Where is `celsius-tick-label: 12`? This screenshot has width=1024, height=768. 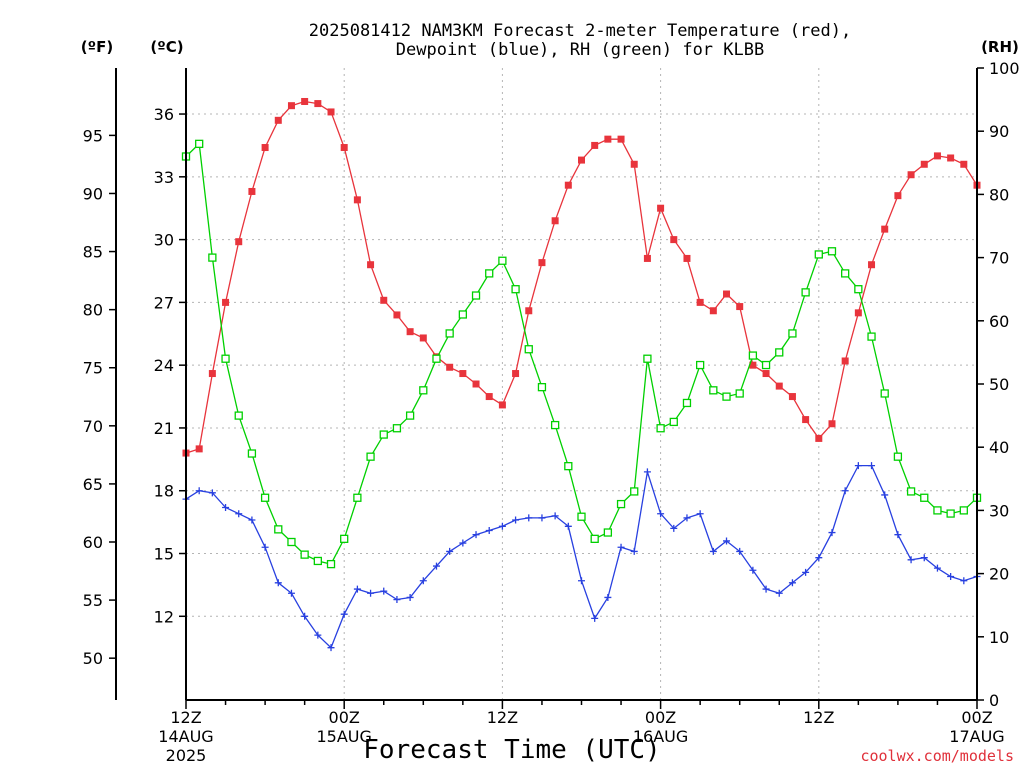
celsius-tick-label: 12 is located at coordinates (164, 616).